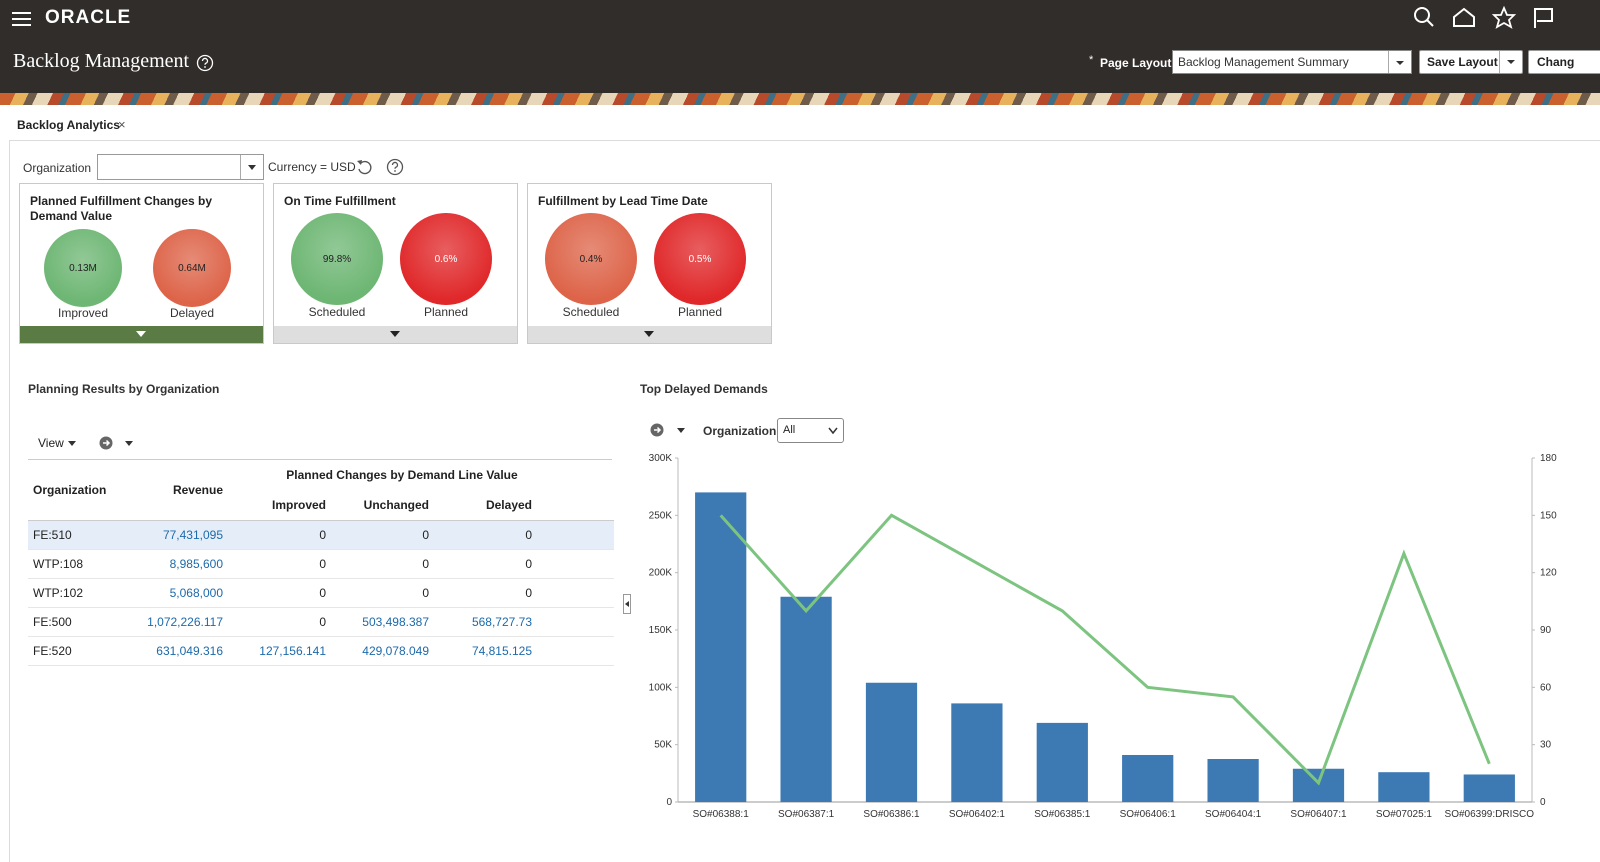  I want to click on x-tick-label: SO#06385:1, so click(1062, 814).